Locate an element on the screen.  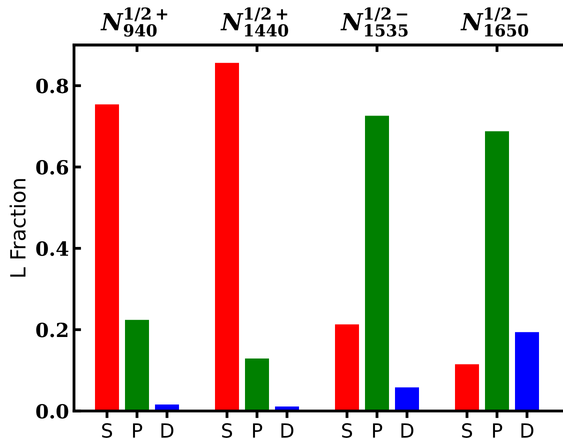
y-tick-label: 0.8 is located at coordinates (52, 86).